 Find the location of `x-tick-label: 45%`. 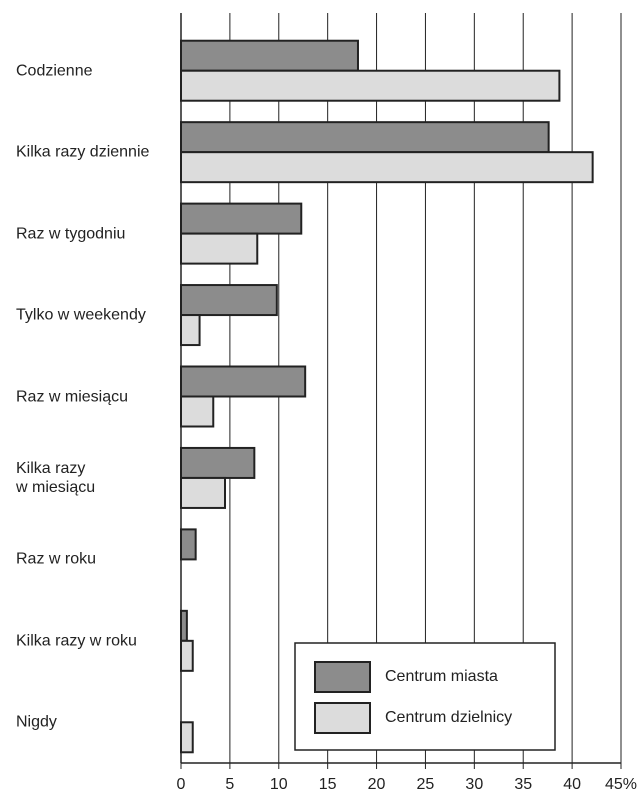

x-tick-label: 45% is located at coordinates (621, 784).